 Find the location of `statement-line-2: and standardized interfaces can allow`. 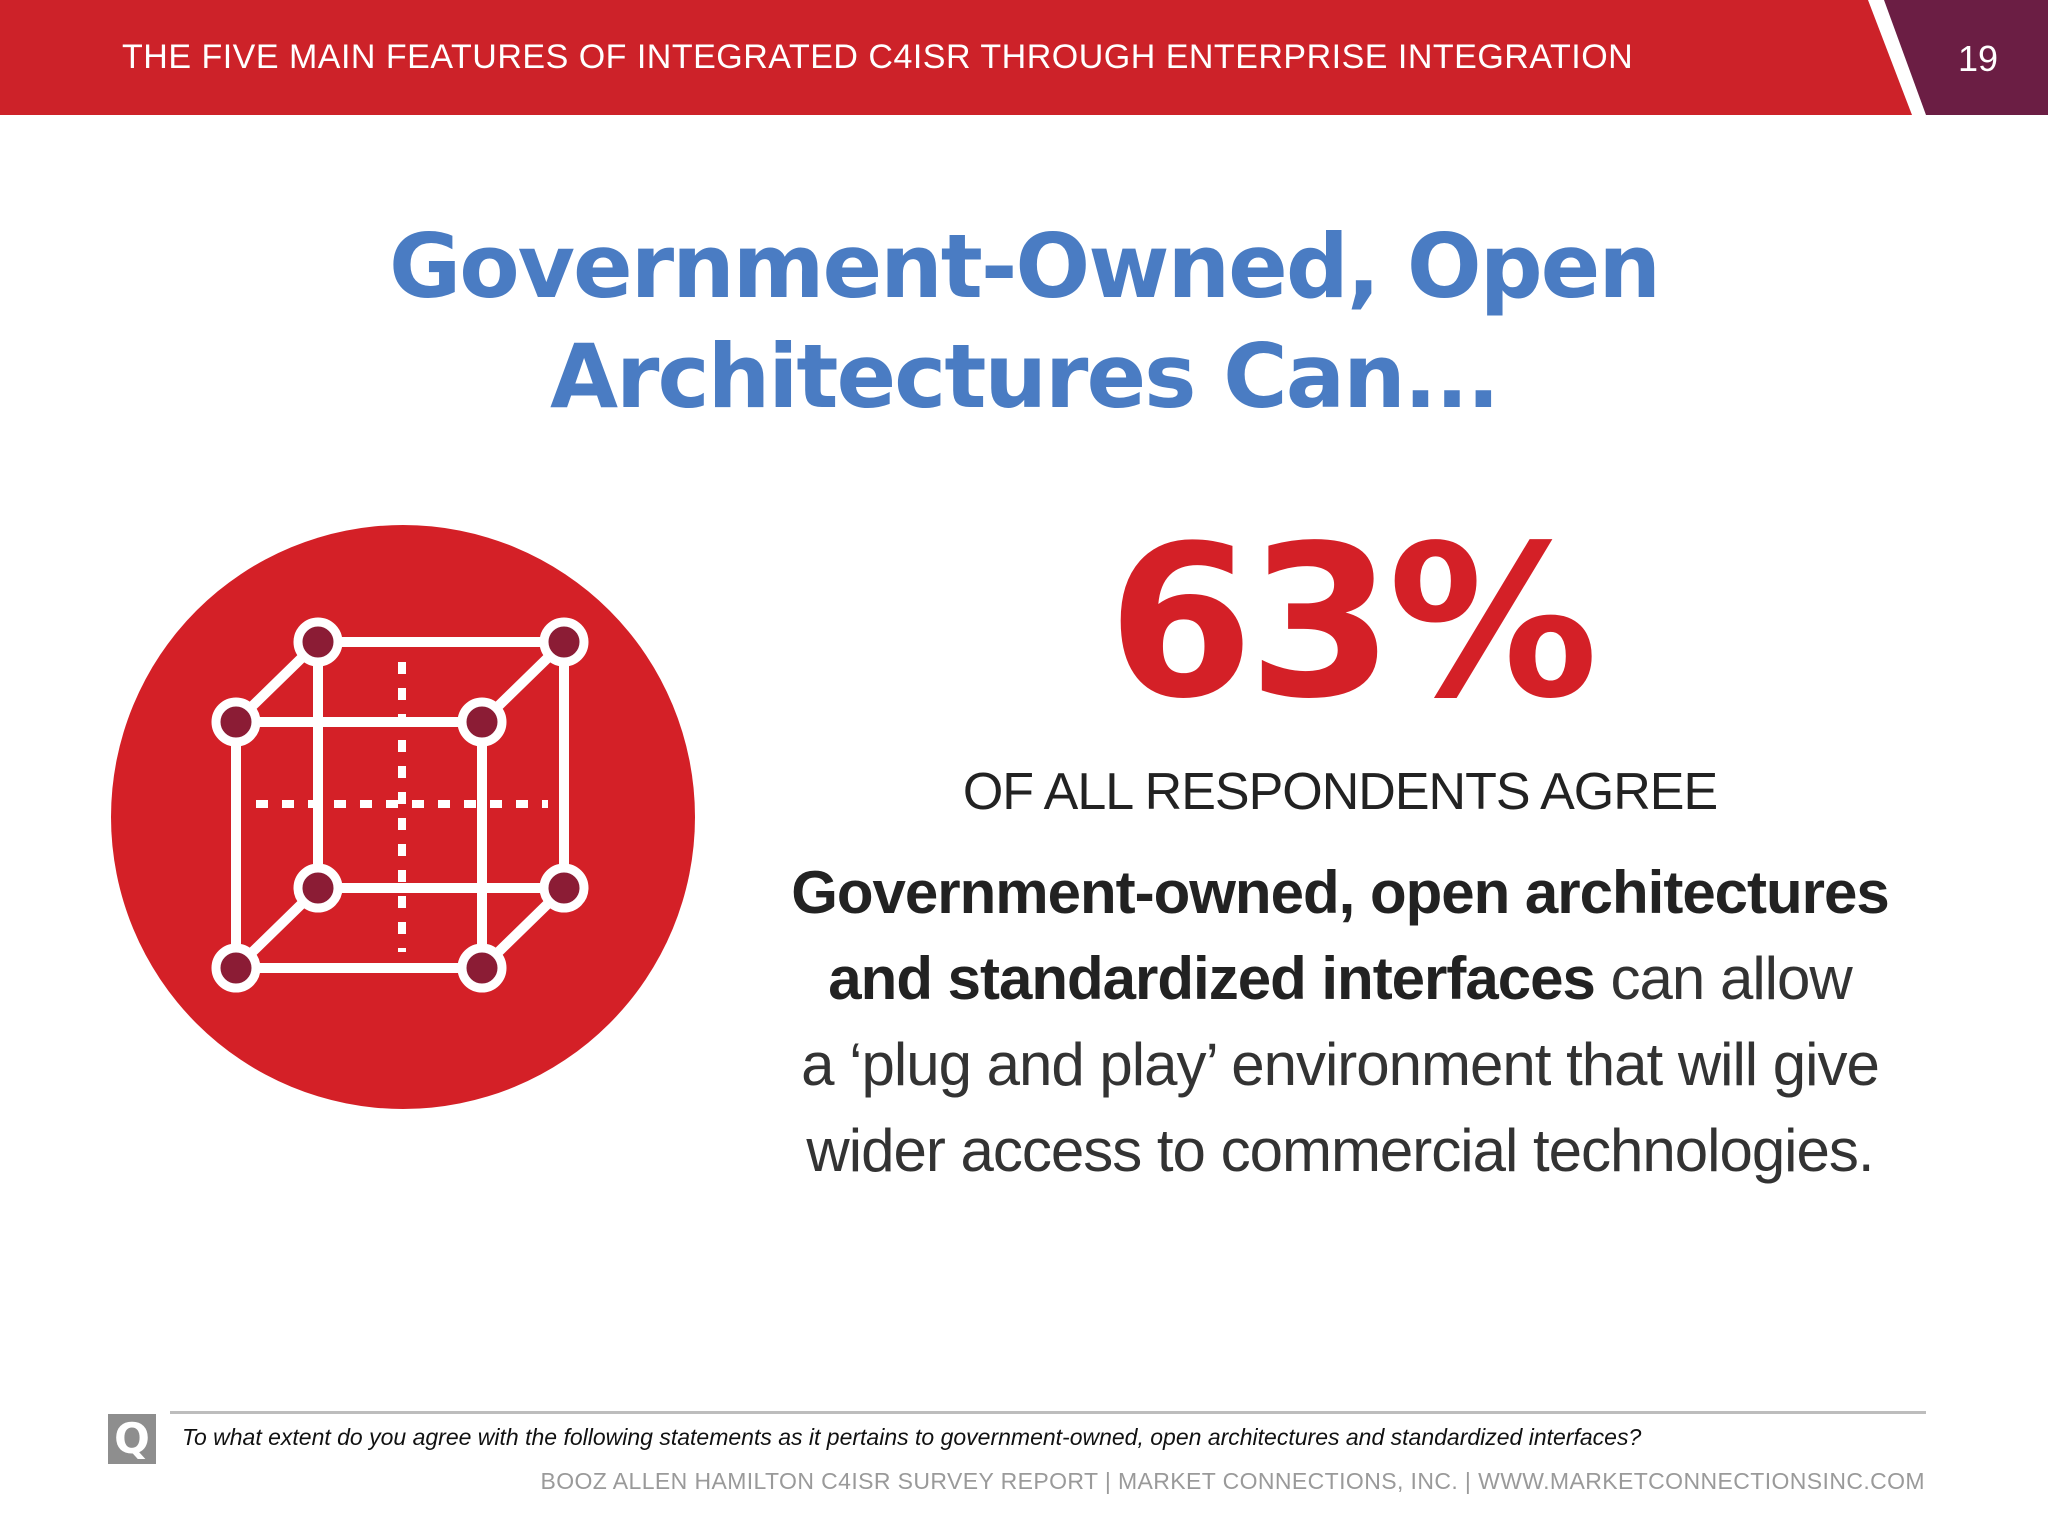

statement-line-2: and standardized interfaces can allow is located at coordinates (1340, 979).